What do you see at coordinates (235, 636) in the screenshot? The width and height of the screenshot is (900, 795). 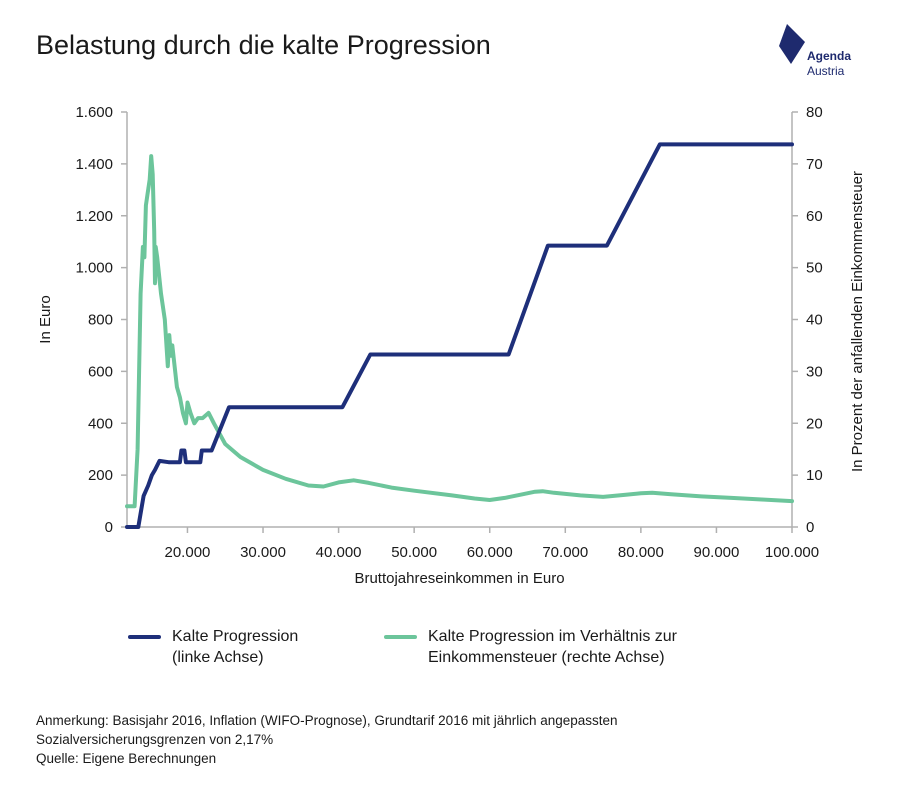 I see `legend-label-line1: Kalte Progression` at bounding box center [235, 636].